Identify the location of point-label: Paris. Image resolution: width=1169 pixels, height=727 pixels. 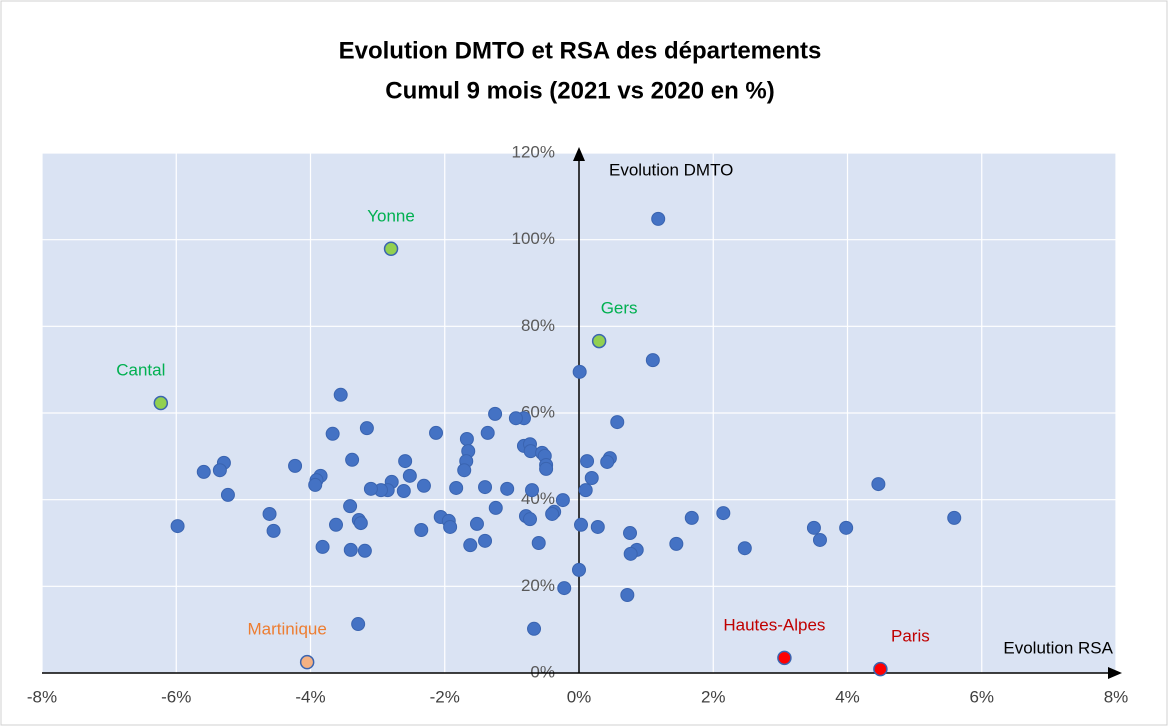
(910, 636).